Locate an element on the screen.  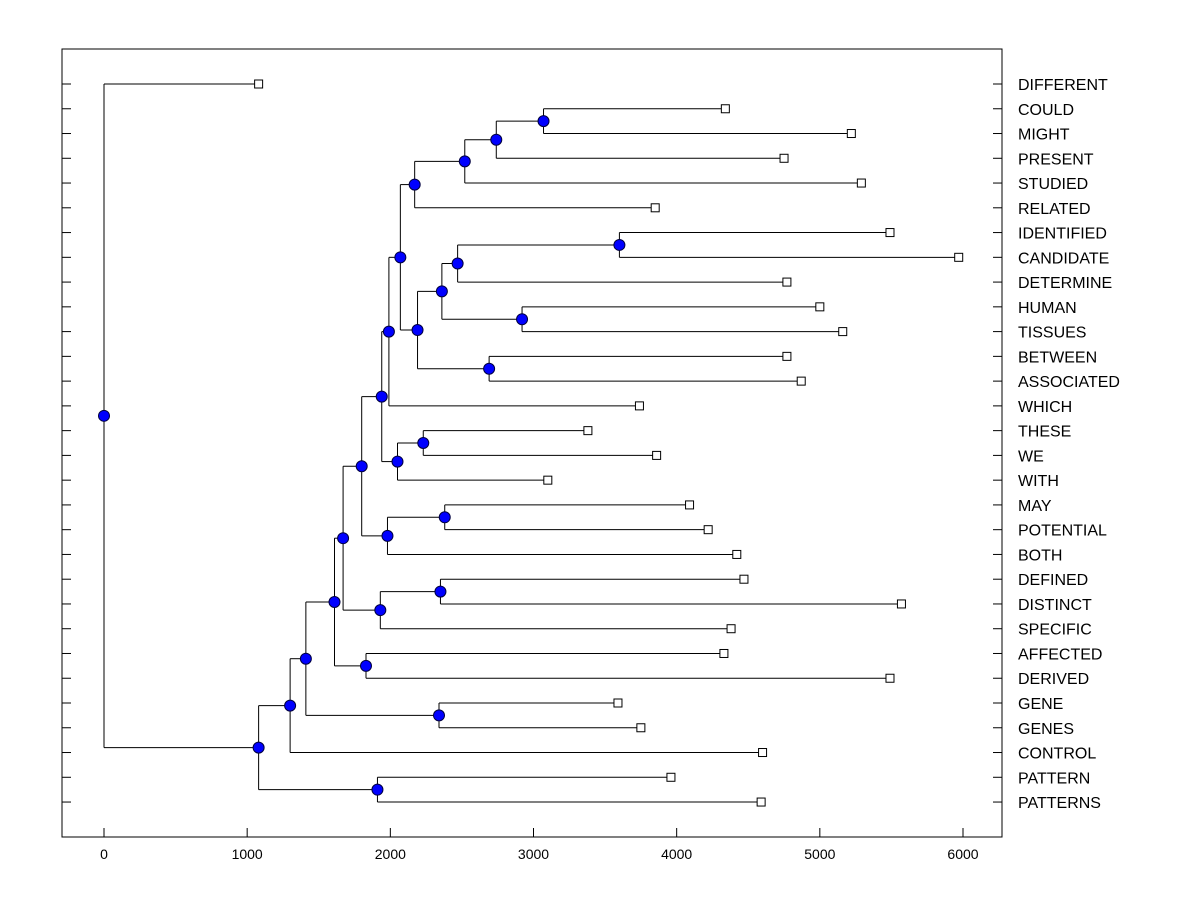
leaf-label: STUDIED is located at coordinates (1053, 184).